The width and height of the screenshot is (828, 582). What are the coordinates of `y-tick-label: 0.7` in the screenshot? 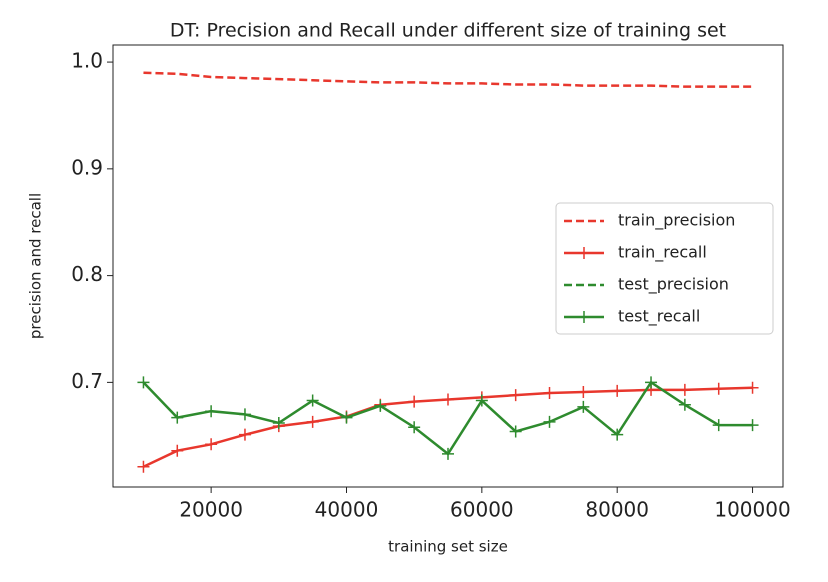 It's located at (87, 381).